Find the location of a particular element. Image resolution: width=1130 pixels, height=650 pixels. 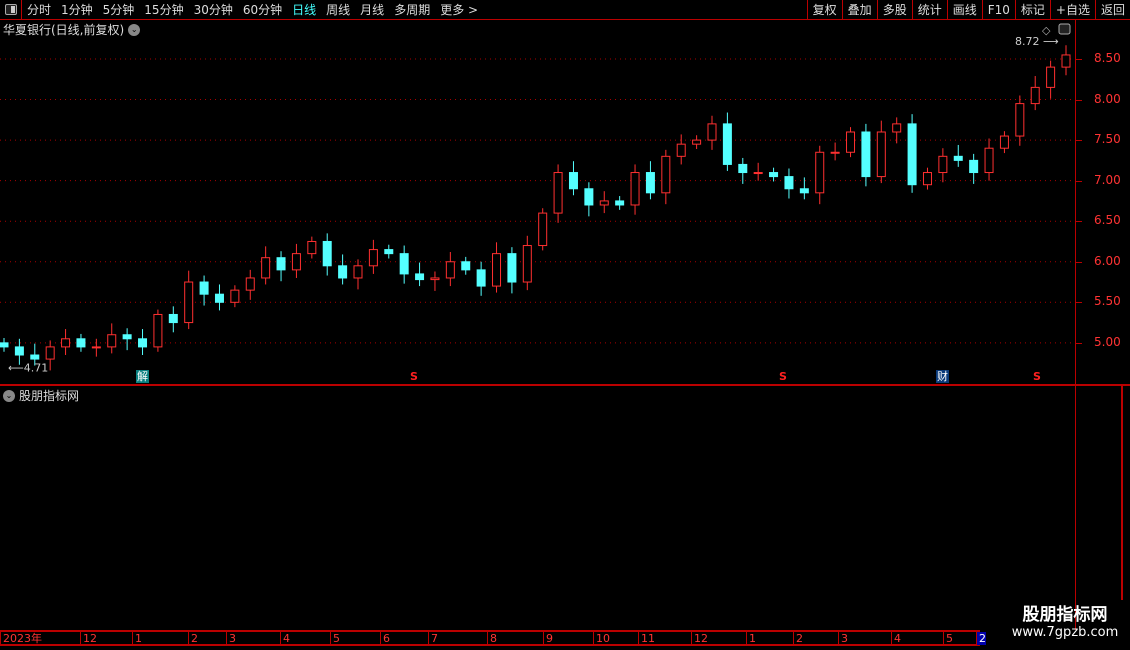

low-label: ⟵4.71 is located at coordinates (28, 367).